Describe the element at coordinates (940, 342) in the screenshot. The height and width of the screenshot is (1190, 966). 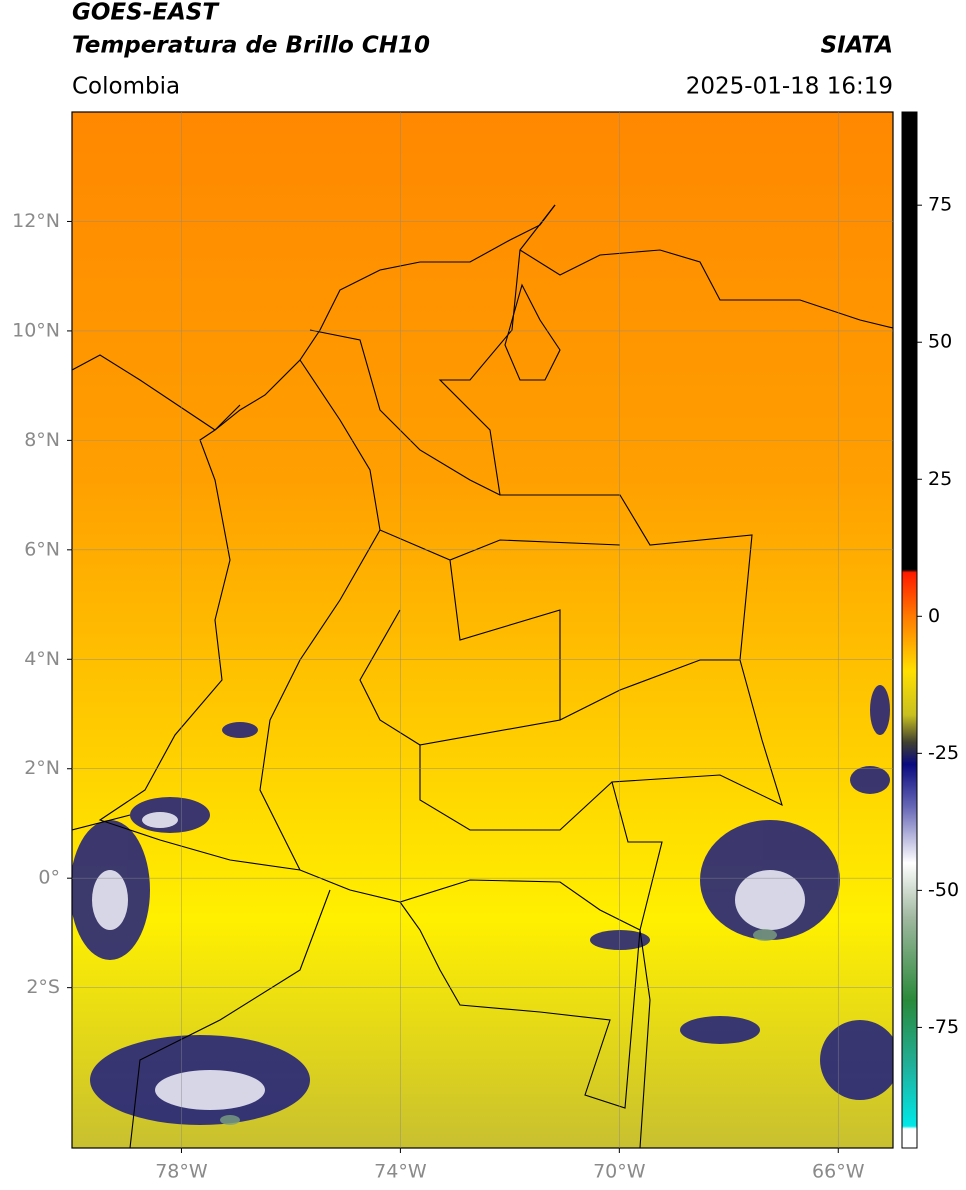
I see `colorbar-tick-label: 50` at that location.